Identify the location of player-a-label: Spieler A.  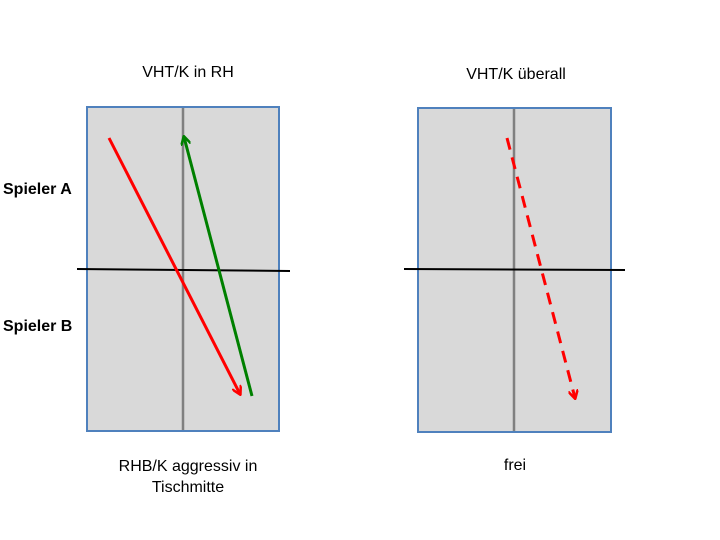
(37, 189).